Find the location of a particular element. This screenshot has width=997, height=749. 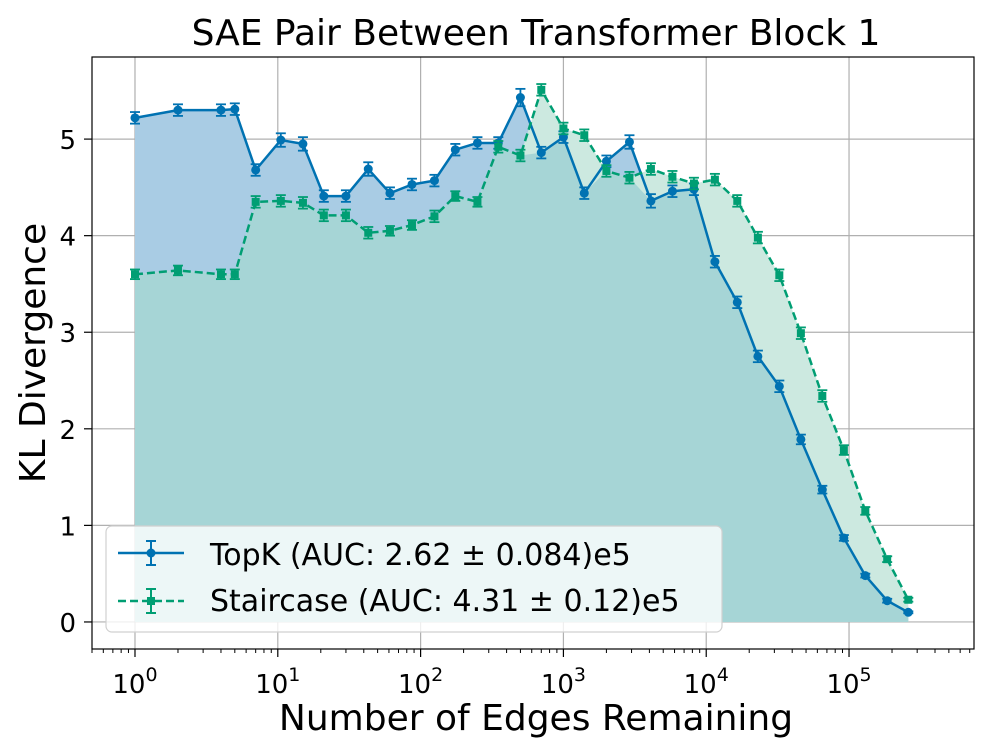

legend-entry-staircase: Staircase (AUC: 4.31 ± 0.12)e5 is located at coordinates (399, 601).